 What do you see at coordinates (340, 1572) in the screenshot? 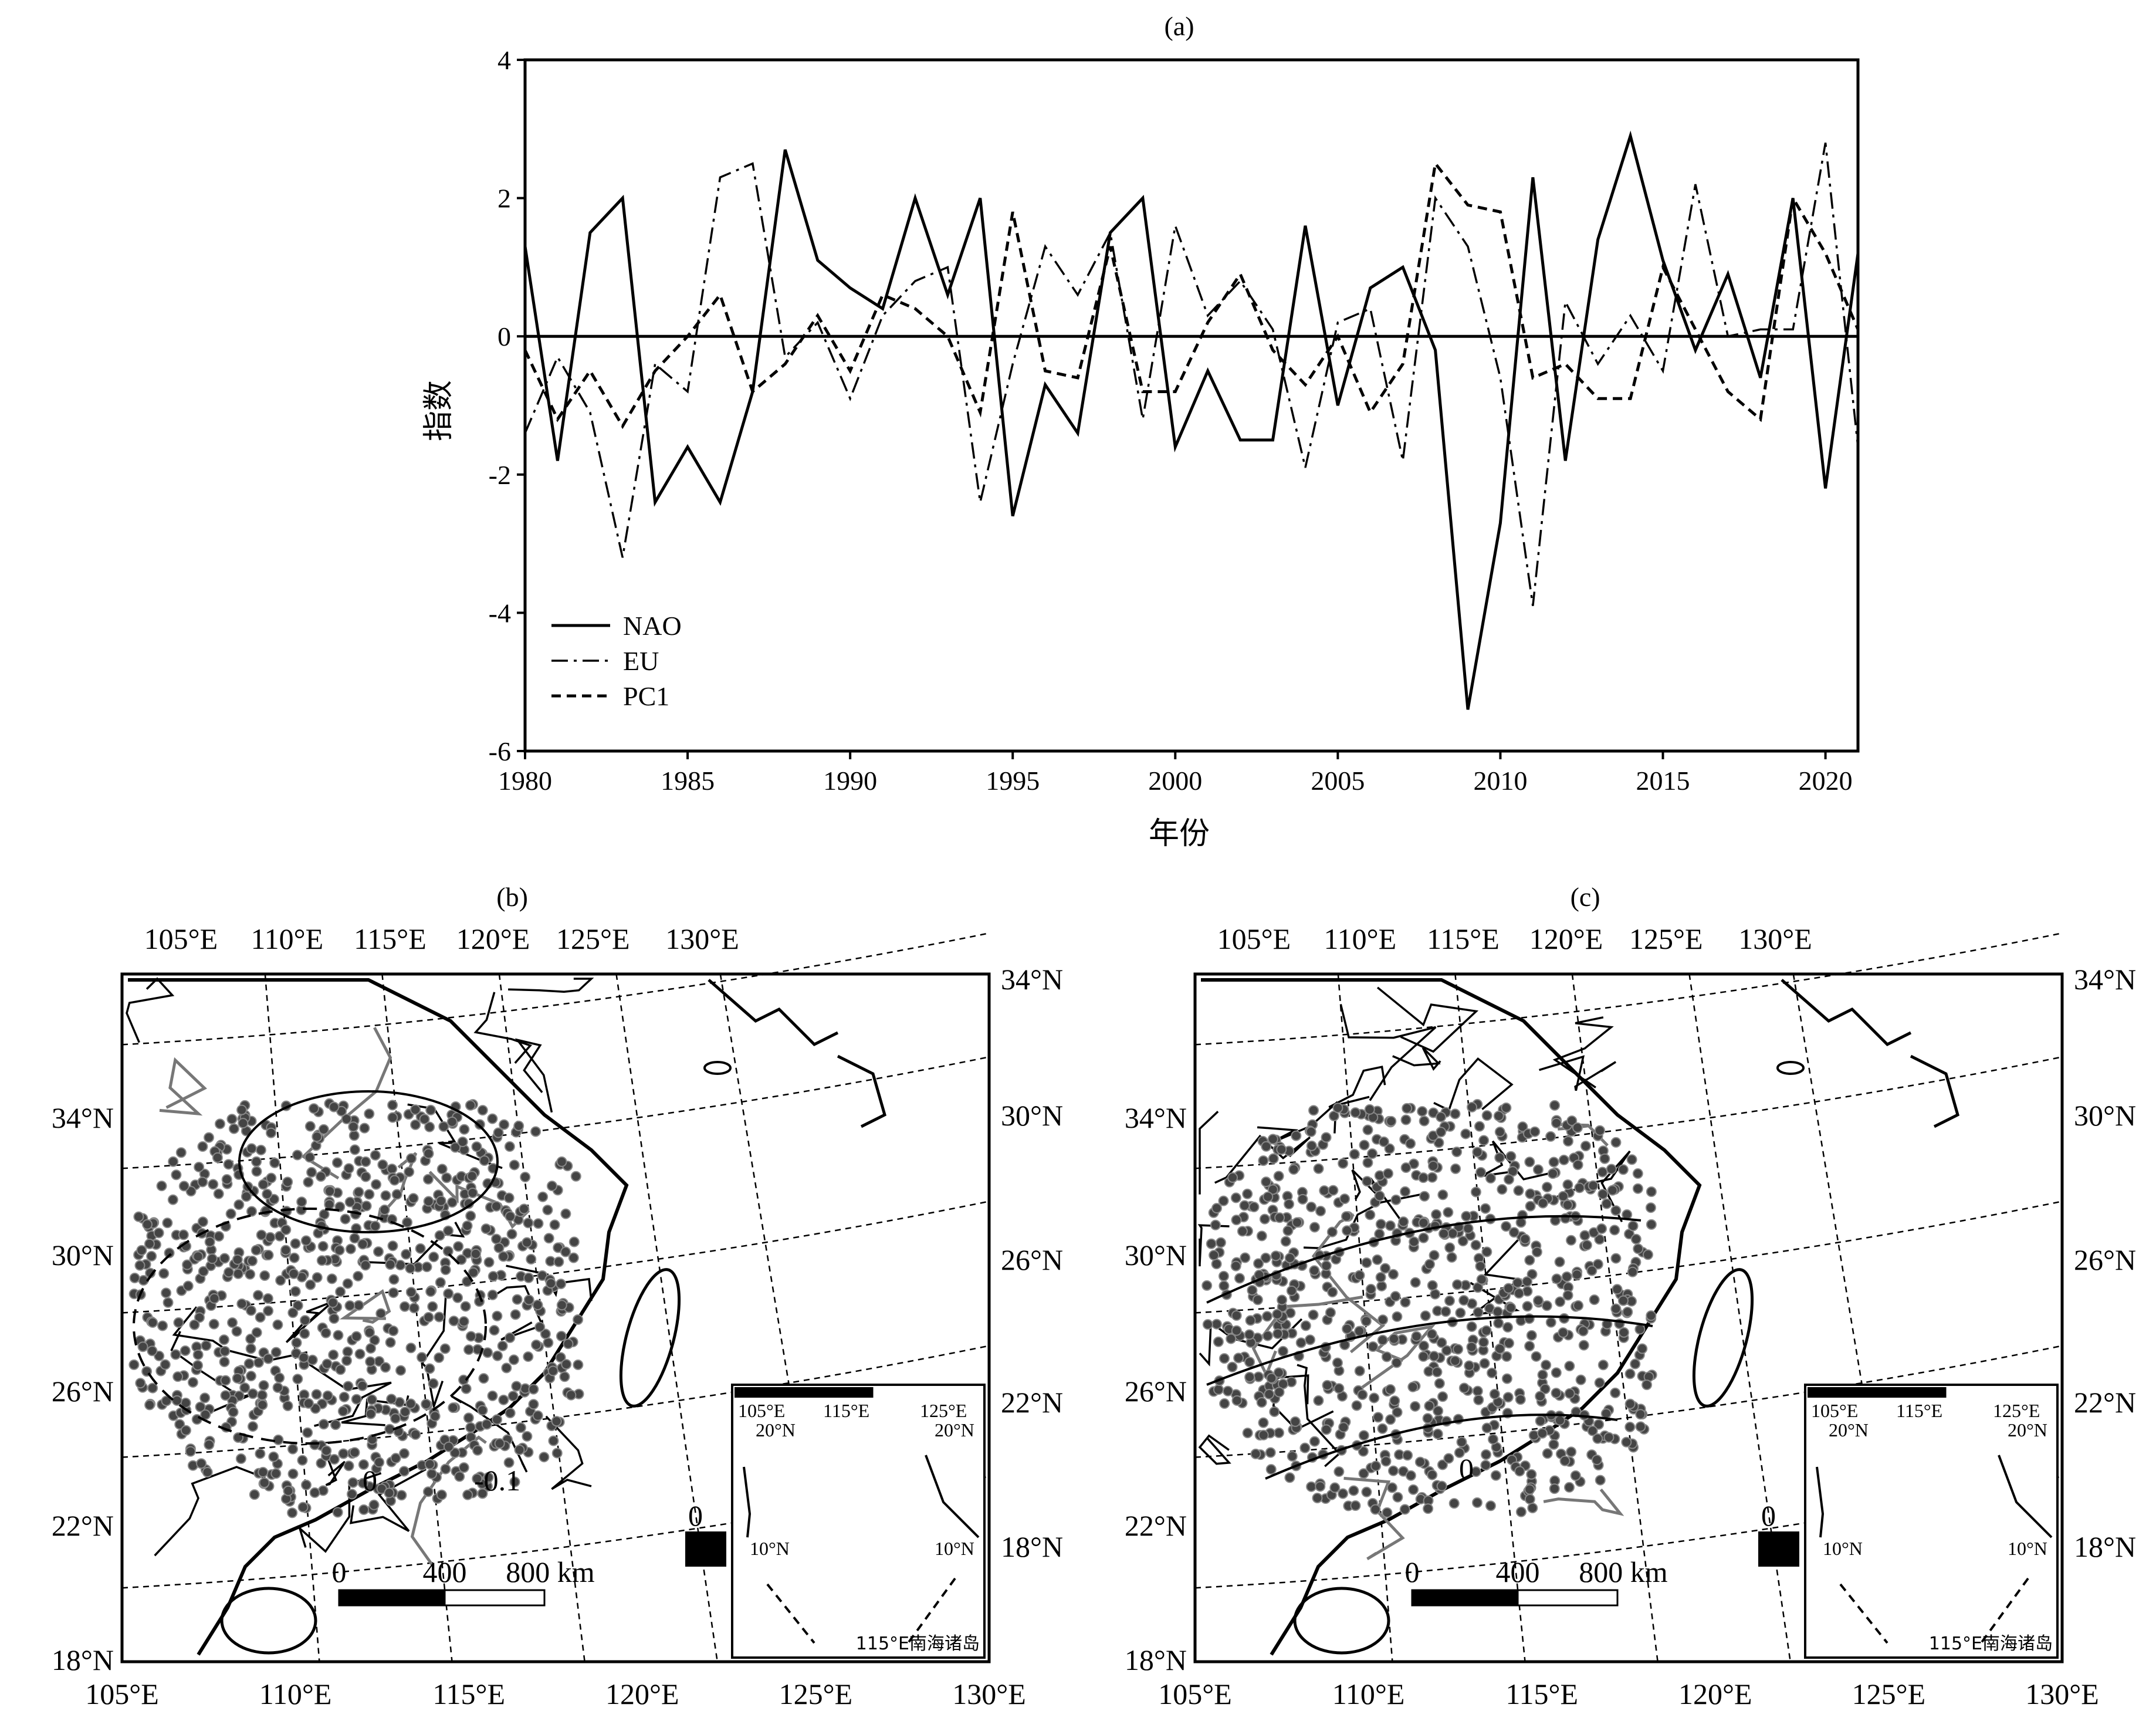
I see `scale-label: 0` at bounding box center [340, 1572].